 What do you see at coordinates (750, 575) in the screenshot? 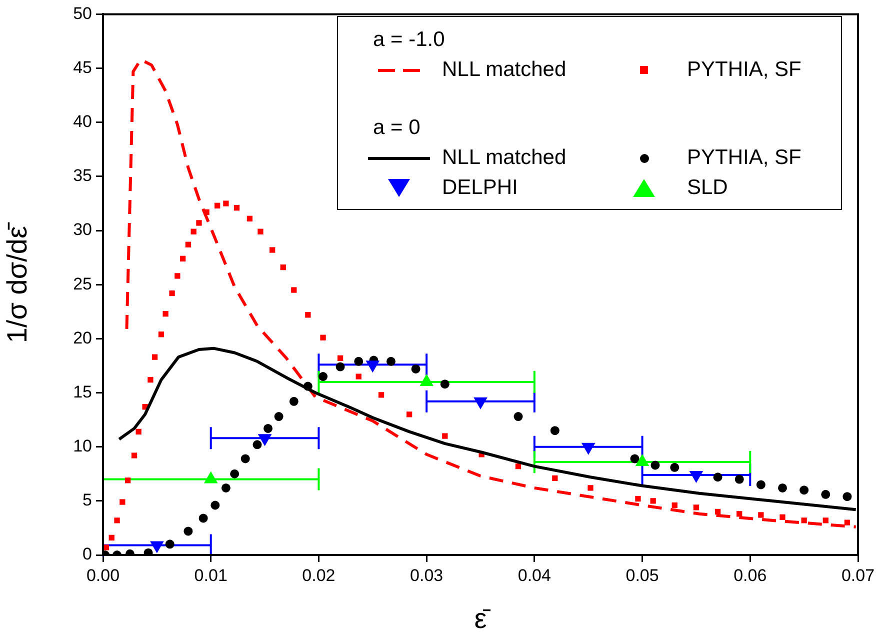
I see `x-tick-label: 0.06` at bounding box center [750, 575].